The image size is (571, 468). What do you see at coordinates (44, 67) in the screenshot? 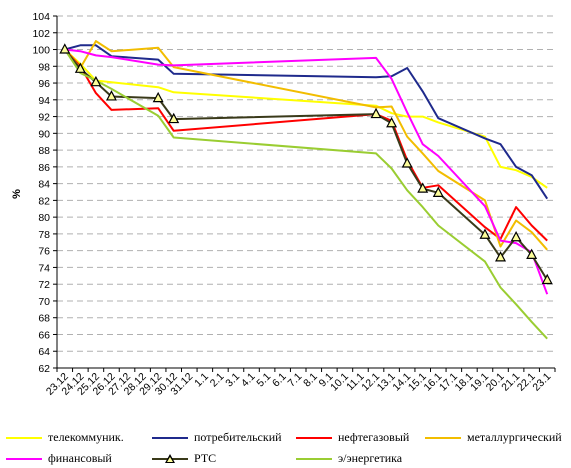
I see `y-tick-label: 98` at bounding box center [44, 67].